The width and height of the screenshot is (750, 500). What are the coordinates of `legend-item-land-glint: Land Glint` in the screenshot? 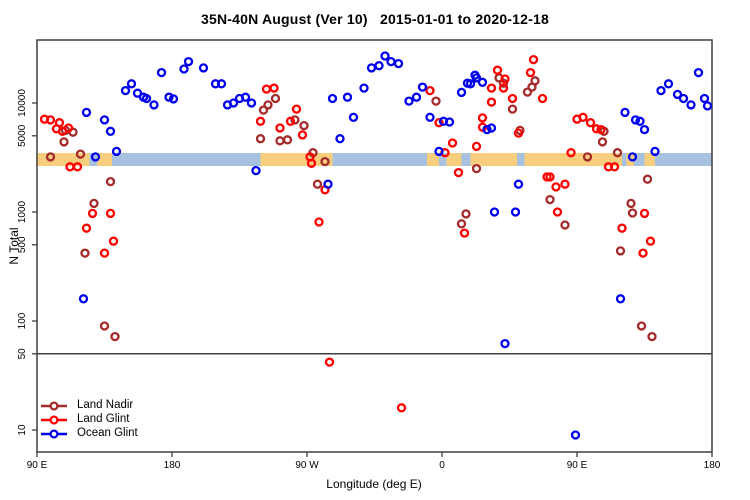 It's located at (89, 419).